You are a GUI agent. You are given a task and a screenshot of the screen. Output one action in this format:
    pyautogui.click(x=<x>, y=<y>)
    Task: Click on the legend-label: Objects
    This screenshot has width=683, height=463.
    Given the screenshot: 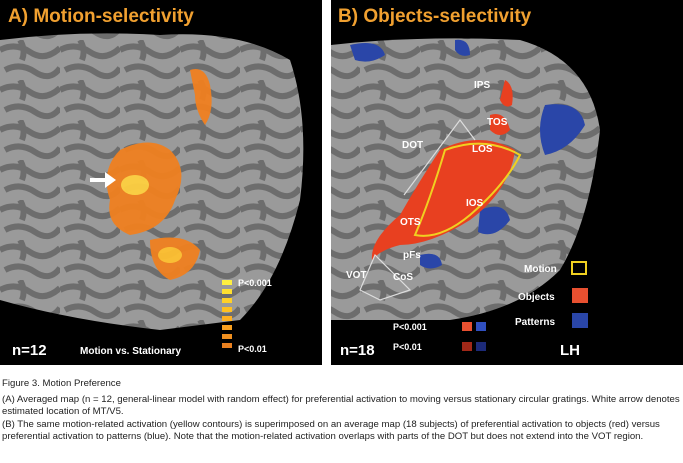 What is the action you would take?
    pyautogui.click(x=536, y=297)
    